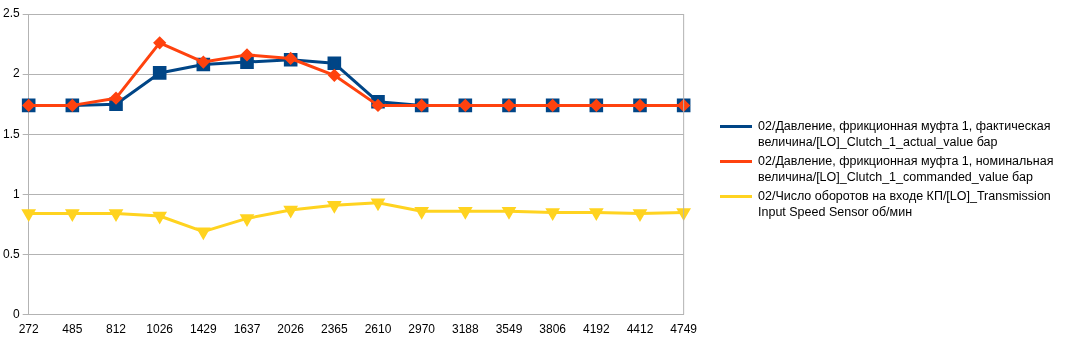 The width and height of the screenshot is (1080, 340). What do you see at coordinates (16, 313) in the screenshot?
I see `y-tick-label: 0` at bounding box center [16, 313].